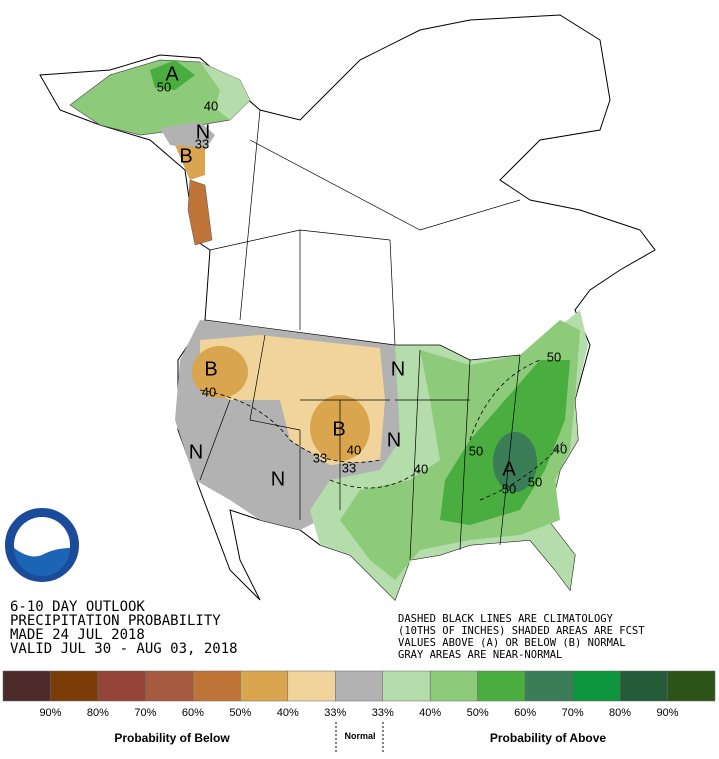 The height and width of the screenshot is (759, 719). I want to click on above-core, so click(515, 462).